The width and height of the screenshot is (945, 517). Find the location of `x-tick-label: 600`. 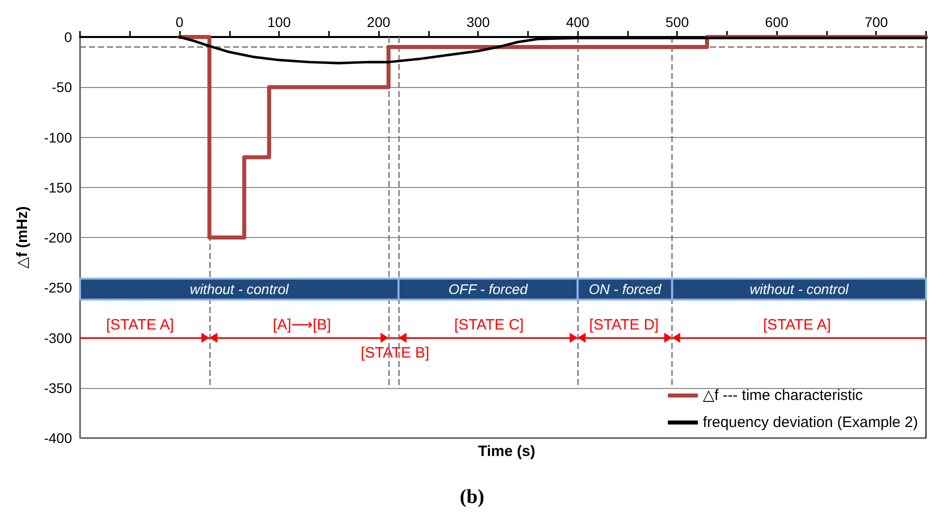

x-tick-label: 600 is located at coordinates (777, 22).